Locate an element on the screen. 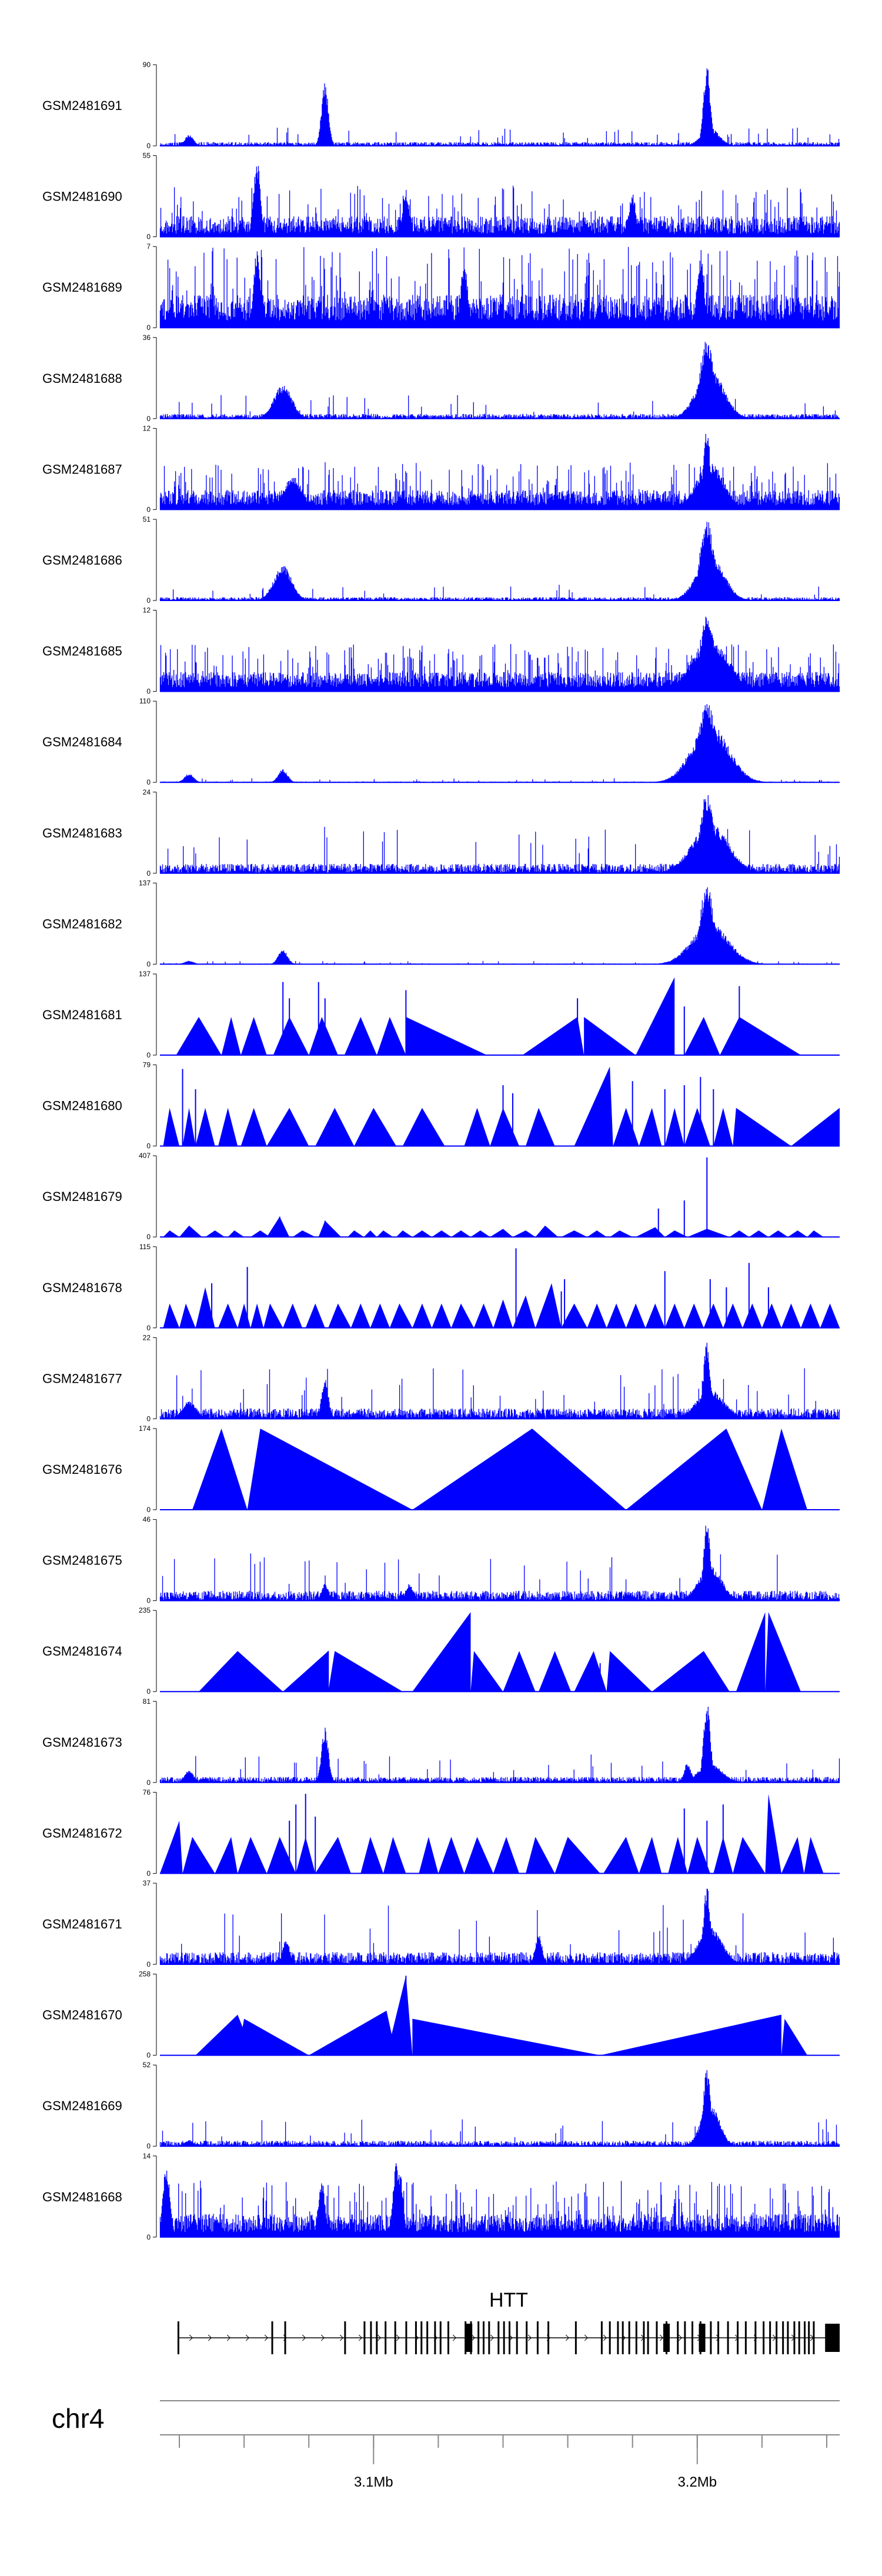 The image size is (882, 2576). track-label: GSM2481690 is located at coordinates (82, 196).